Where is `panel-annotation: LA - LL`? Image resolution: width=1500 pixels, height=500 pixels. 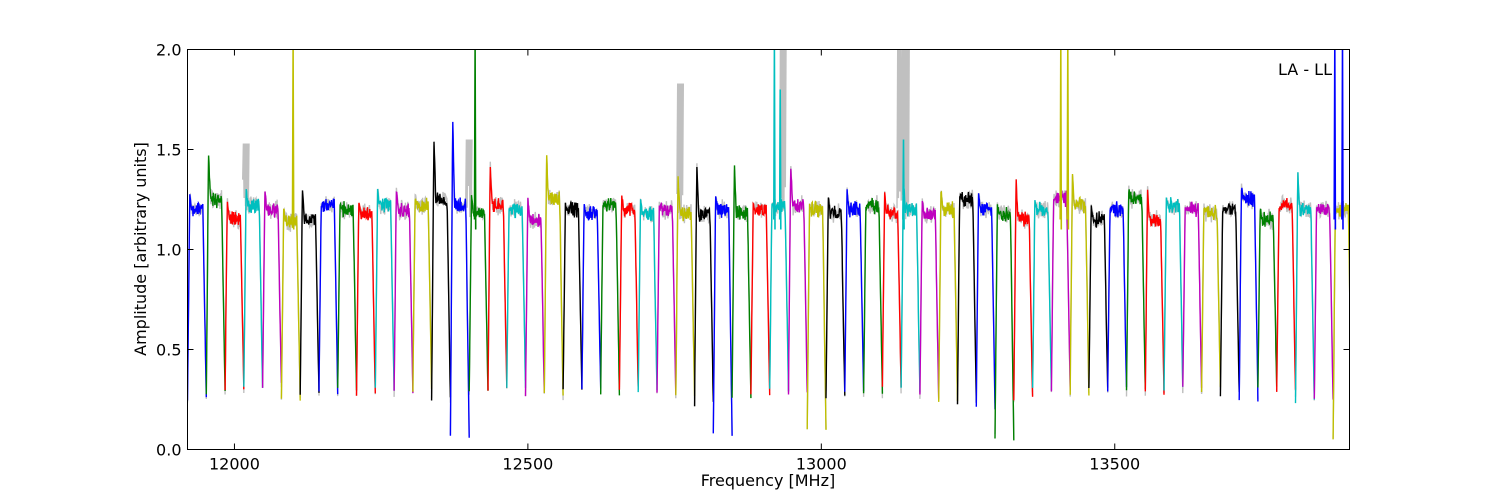
panel-annotation: LA - LL is located at coordinates (1305, 69).